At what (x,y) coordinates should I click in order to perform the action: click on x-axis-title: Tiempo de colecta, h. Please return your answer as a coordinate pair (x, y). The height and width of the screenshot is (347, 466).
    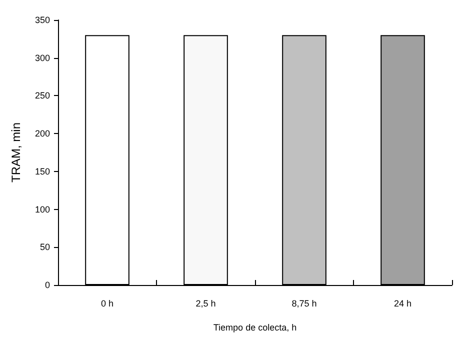
    Looking at the image, I should click on (255, 327).